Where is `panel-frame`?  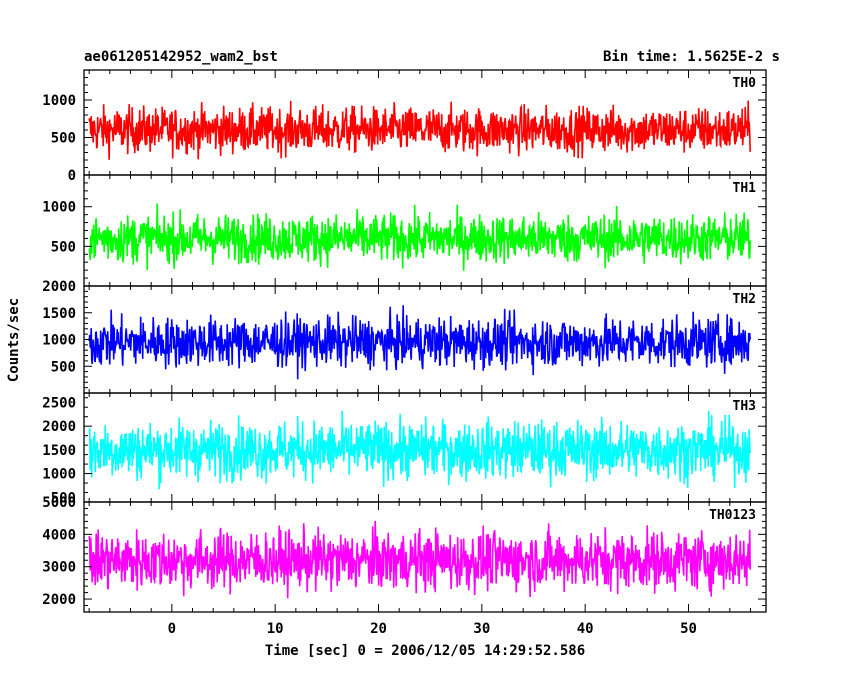
panel-frame is located at coordinates (425, 557).